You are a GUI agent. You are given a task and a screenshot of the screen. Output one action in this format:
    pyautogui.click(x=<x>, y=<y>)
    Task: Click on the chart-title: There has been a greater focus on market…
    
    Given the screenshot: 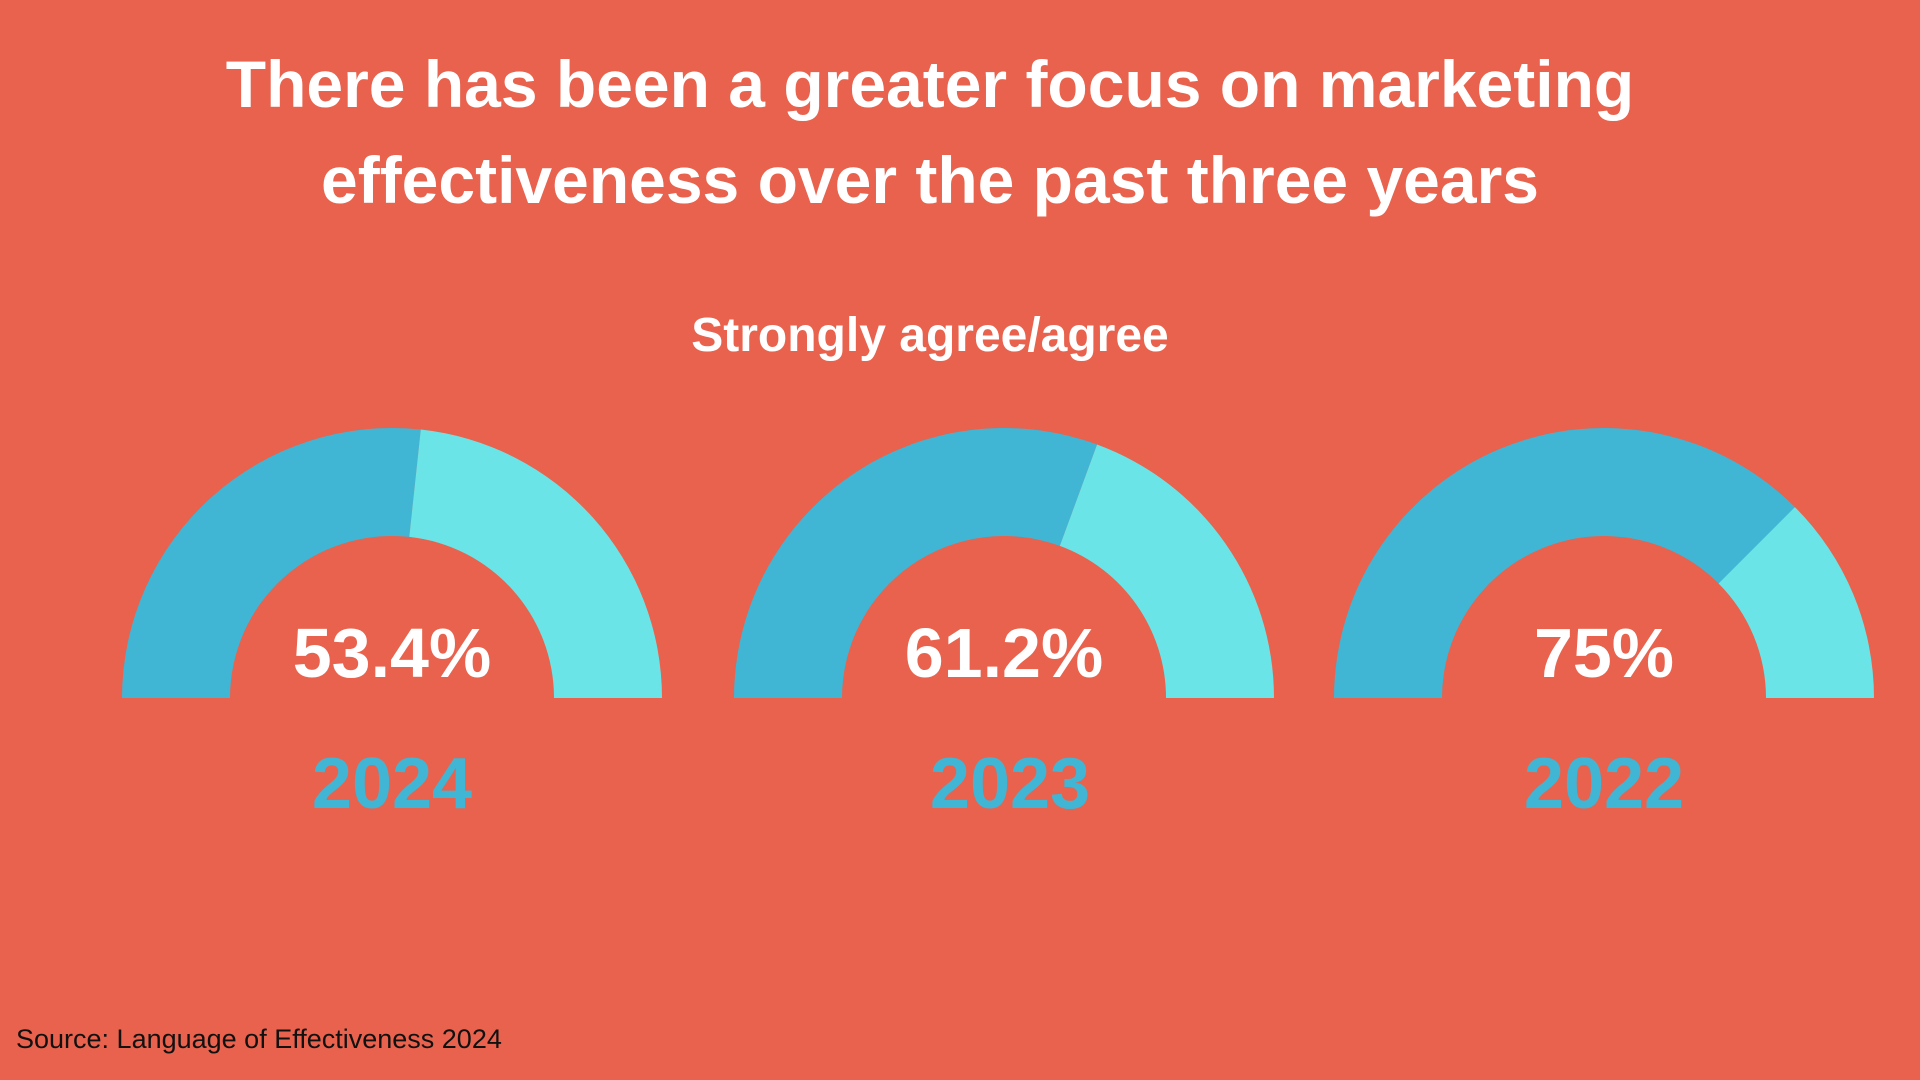 What is the action you would take?
    pyautogui.click(x=930, y=132)
    